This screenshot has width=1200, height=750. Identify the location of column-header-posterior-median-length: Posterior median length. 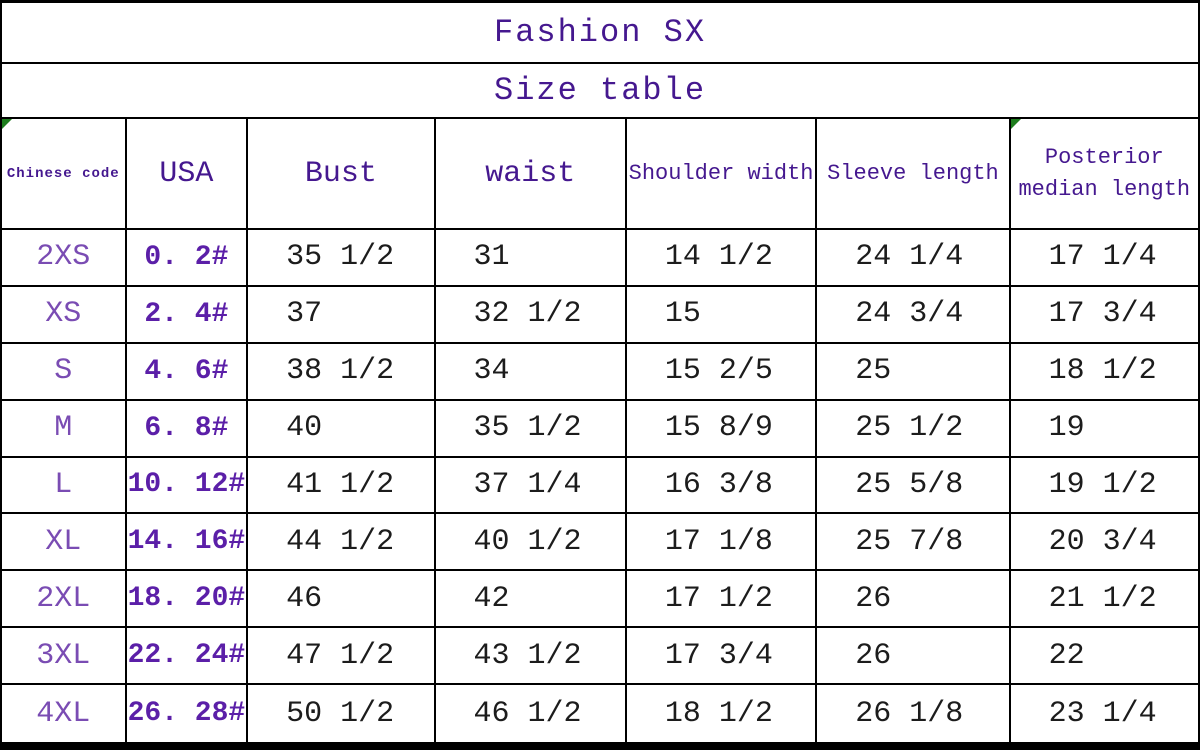
(1104, 174).